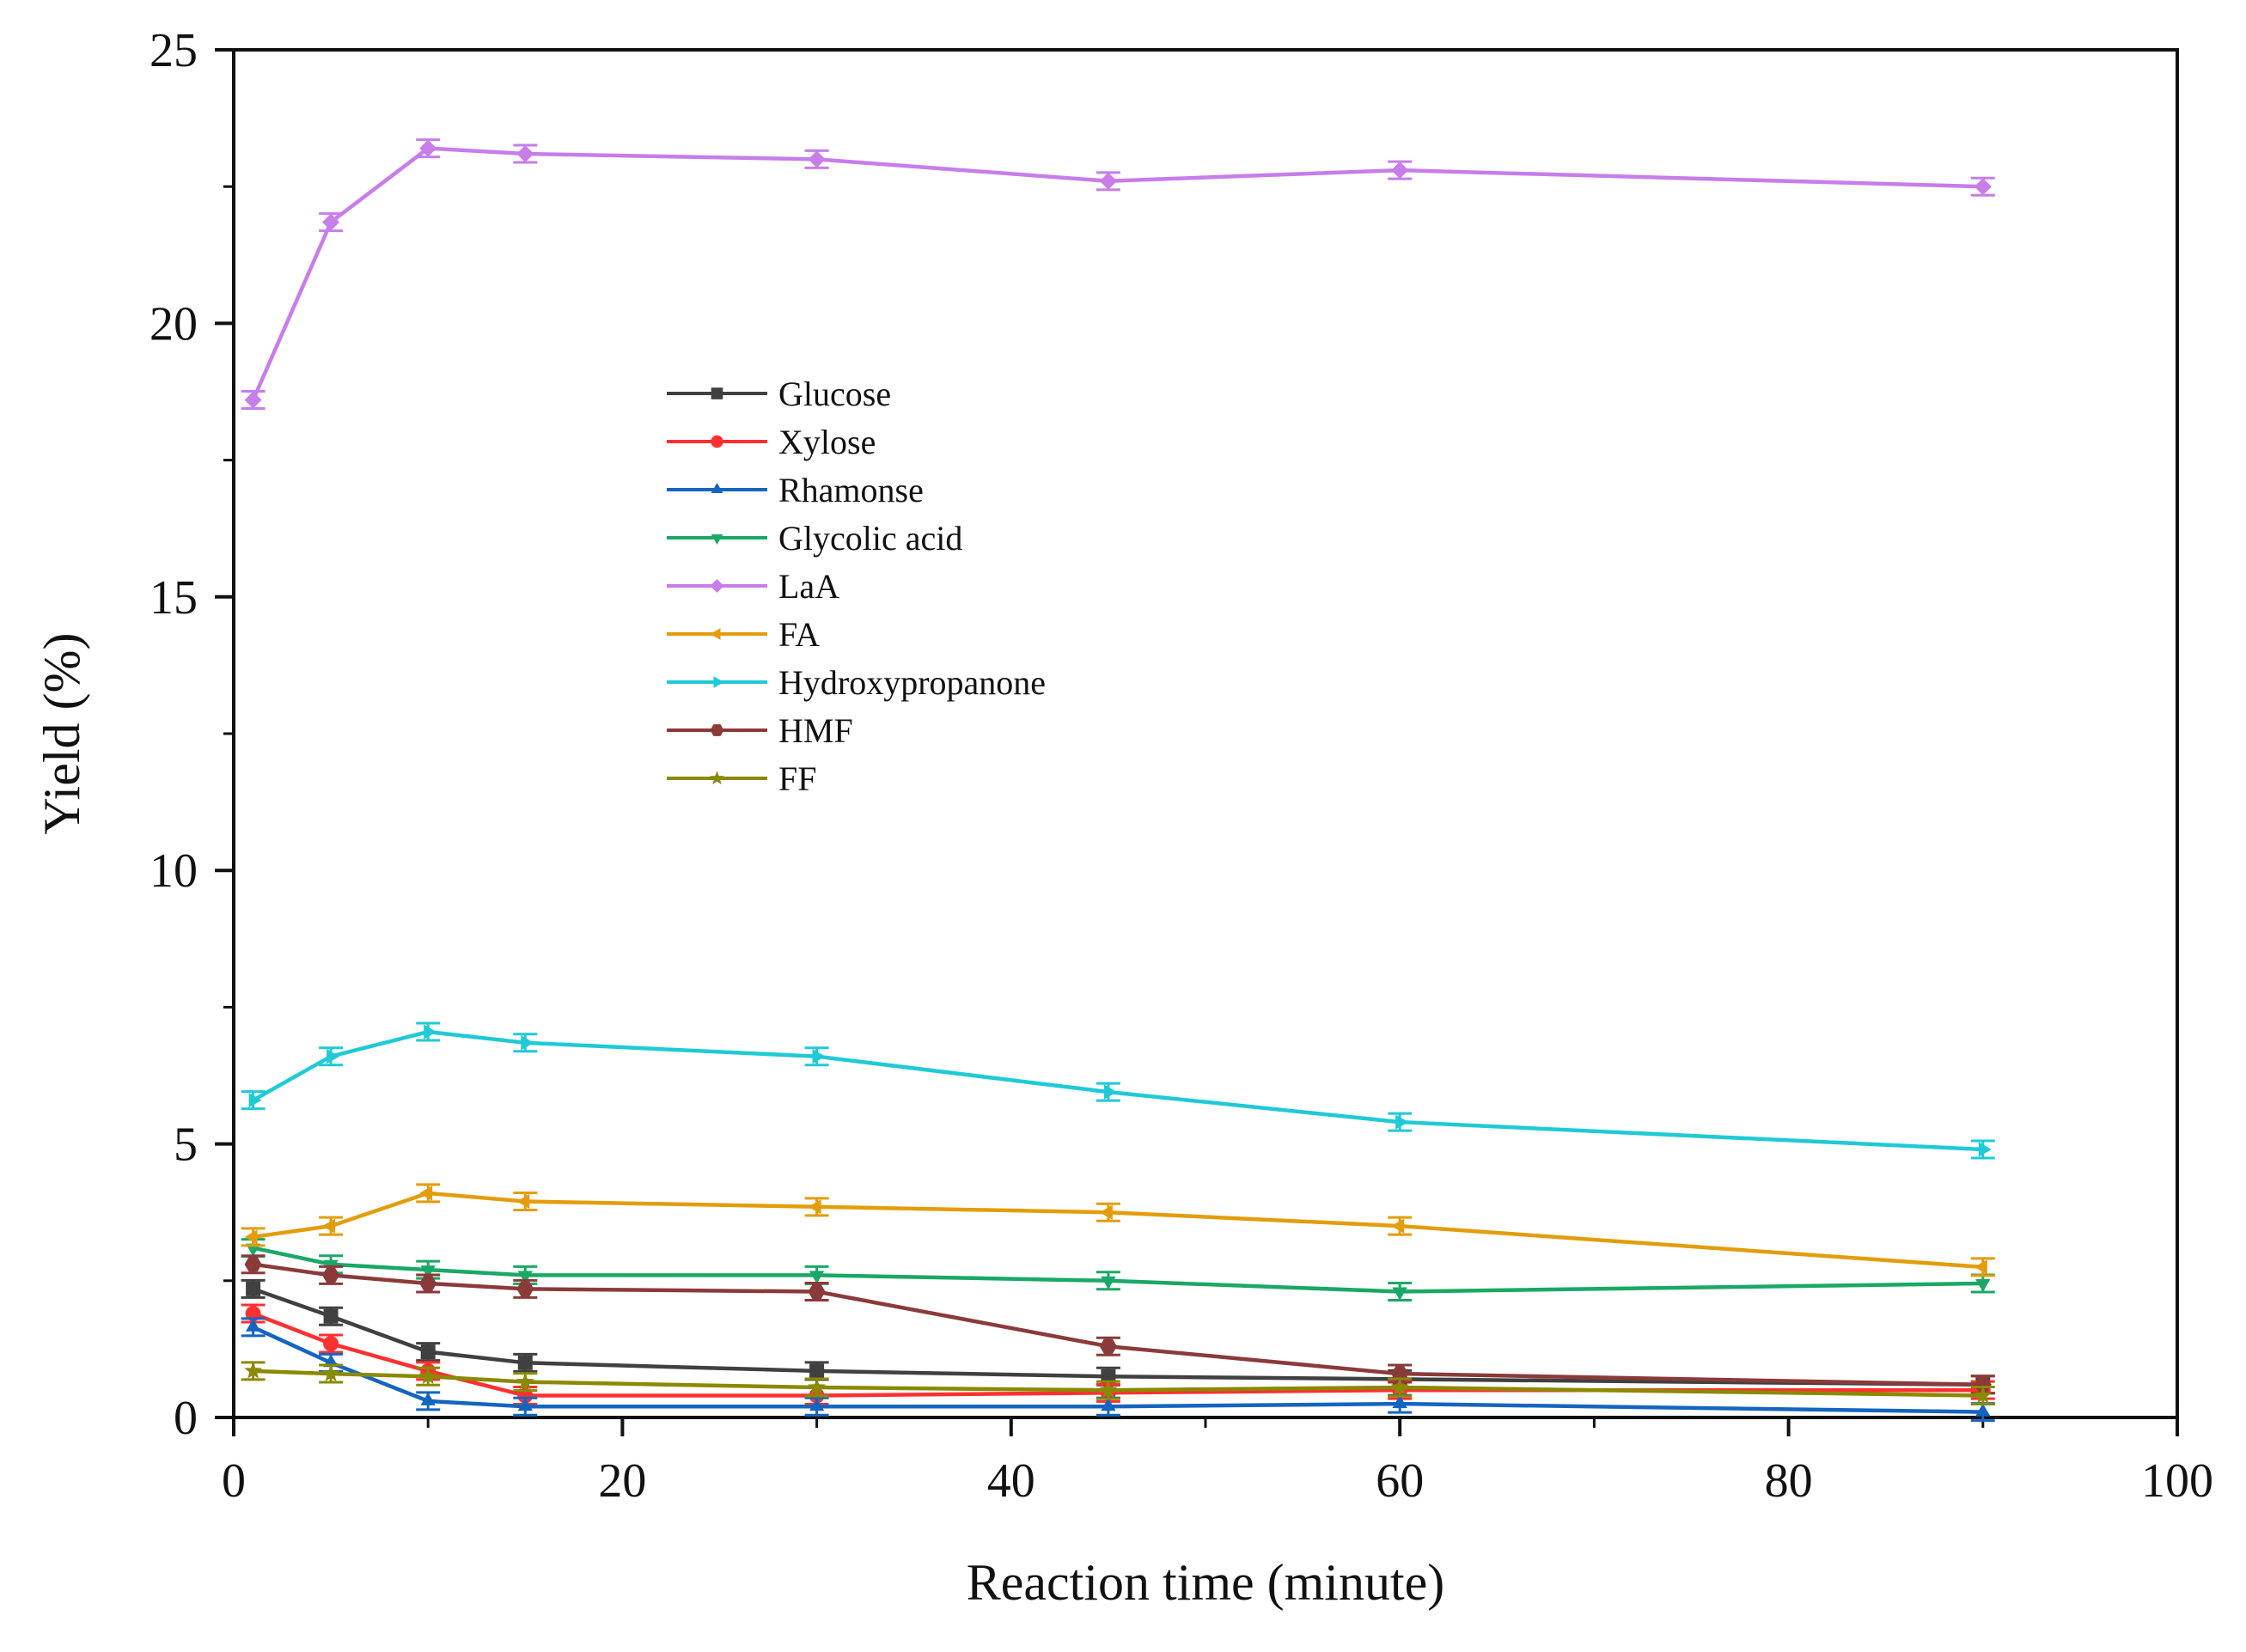 The width and height of the screenshot is (2246, 1652). Describe the element at coordinates (234, 1481) in the screenshot. I see `x-tick-label: 0` at that location.